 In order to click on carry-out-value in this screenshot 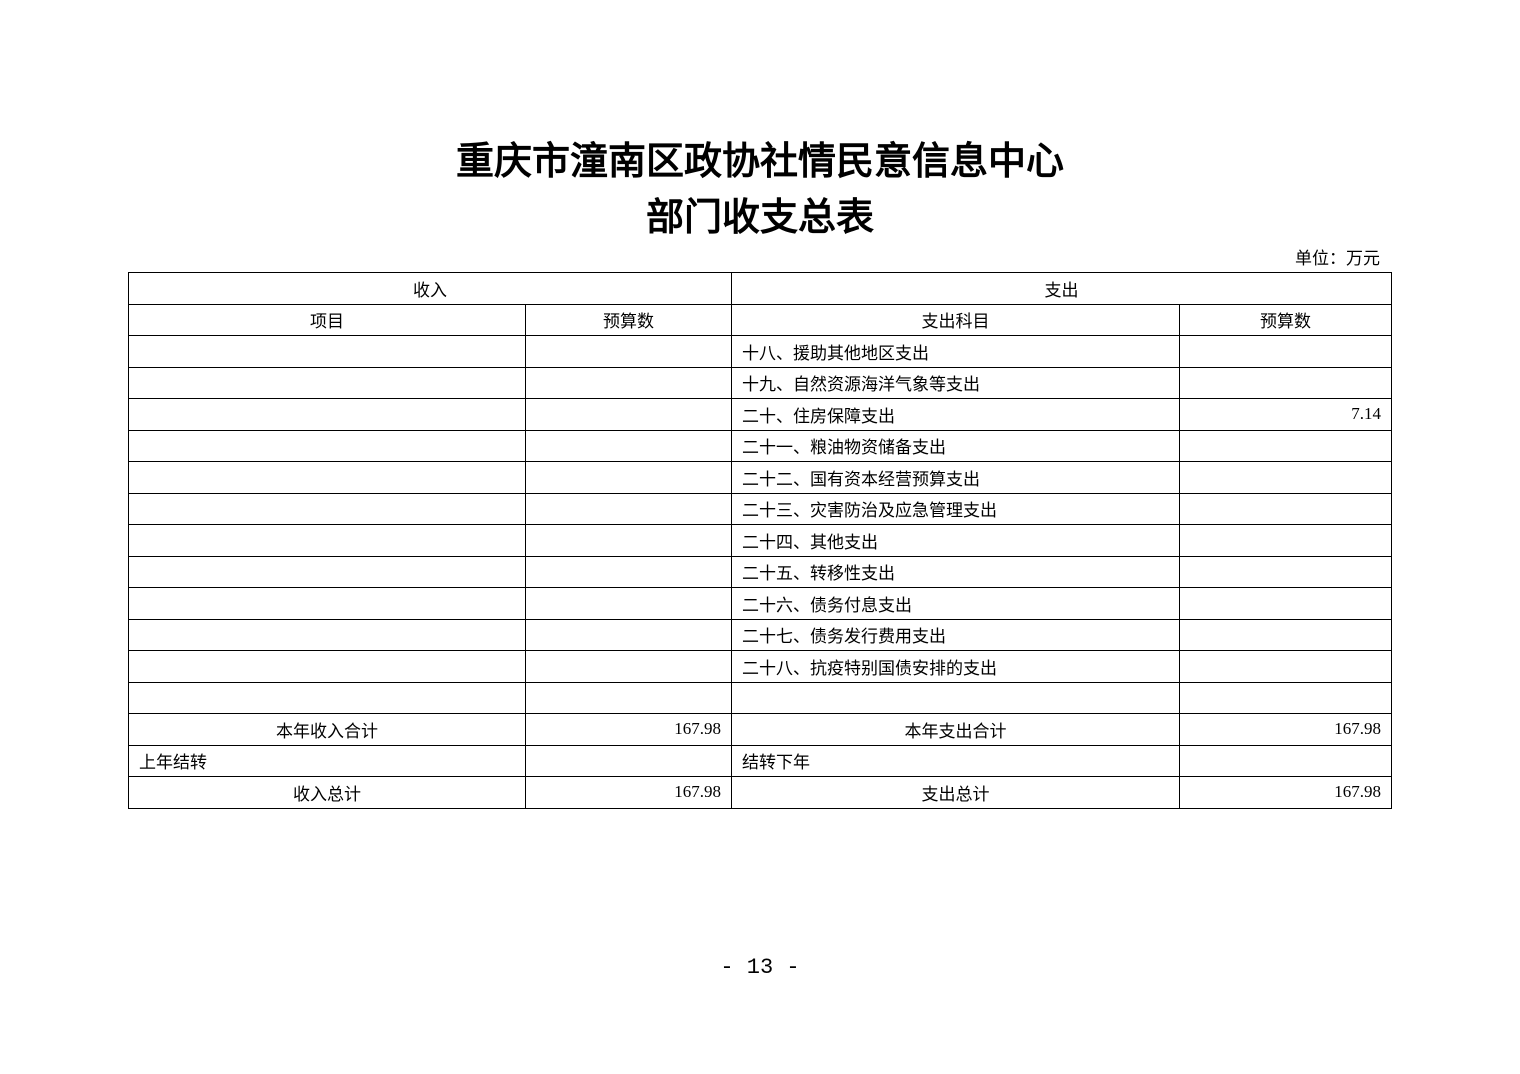, I will do `click(1285, 760)`.